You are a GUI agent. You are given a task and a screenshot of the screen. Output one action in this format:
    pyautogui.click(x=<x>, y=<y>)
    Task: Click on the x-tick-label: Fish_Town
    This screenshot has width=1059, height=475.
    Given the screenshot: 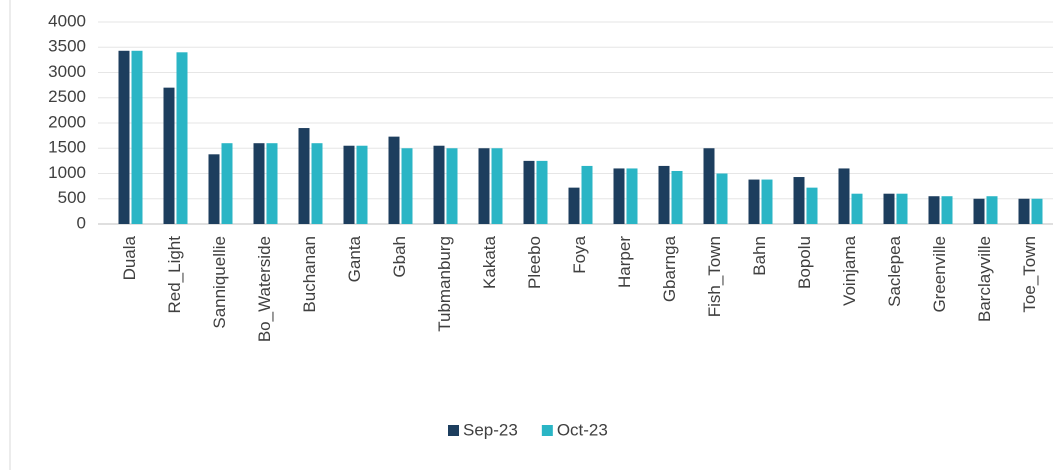 What is the action you would take?
    pyautogui.click(x=714, y=276)
    